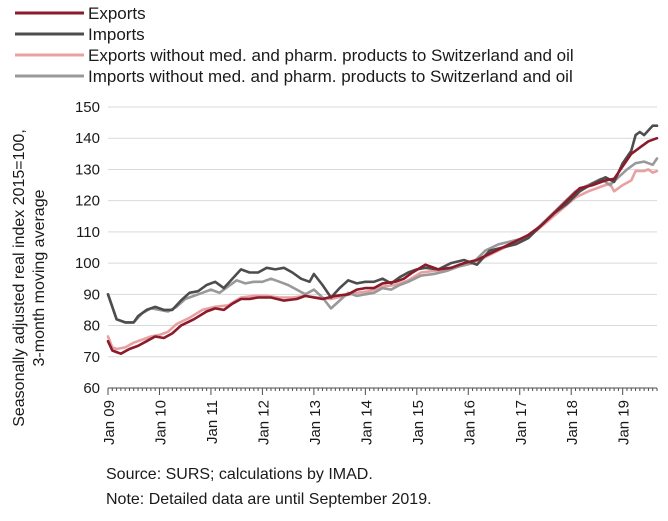  I want to click on y-tick-label: 70, so click(91, 357).